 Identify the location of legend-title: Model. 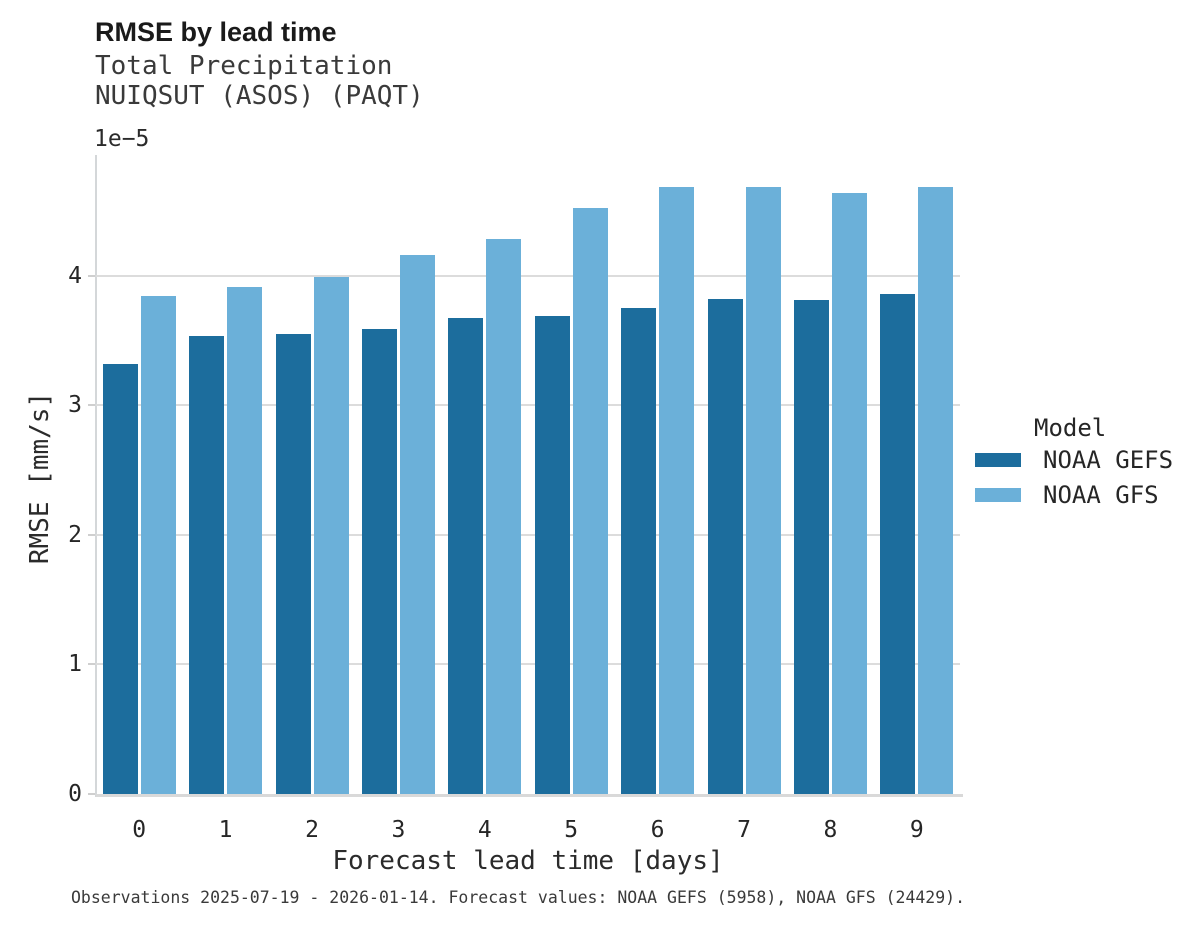
(1070, 428).